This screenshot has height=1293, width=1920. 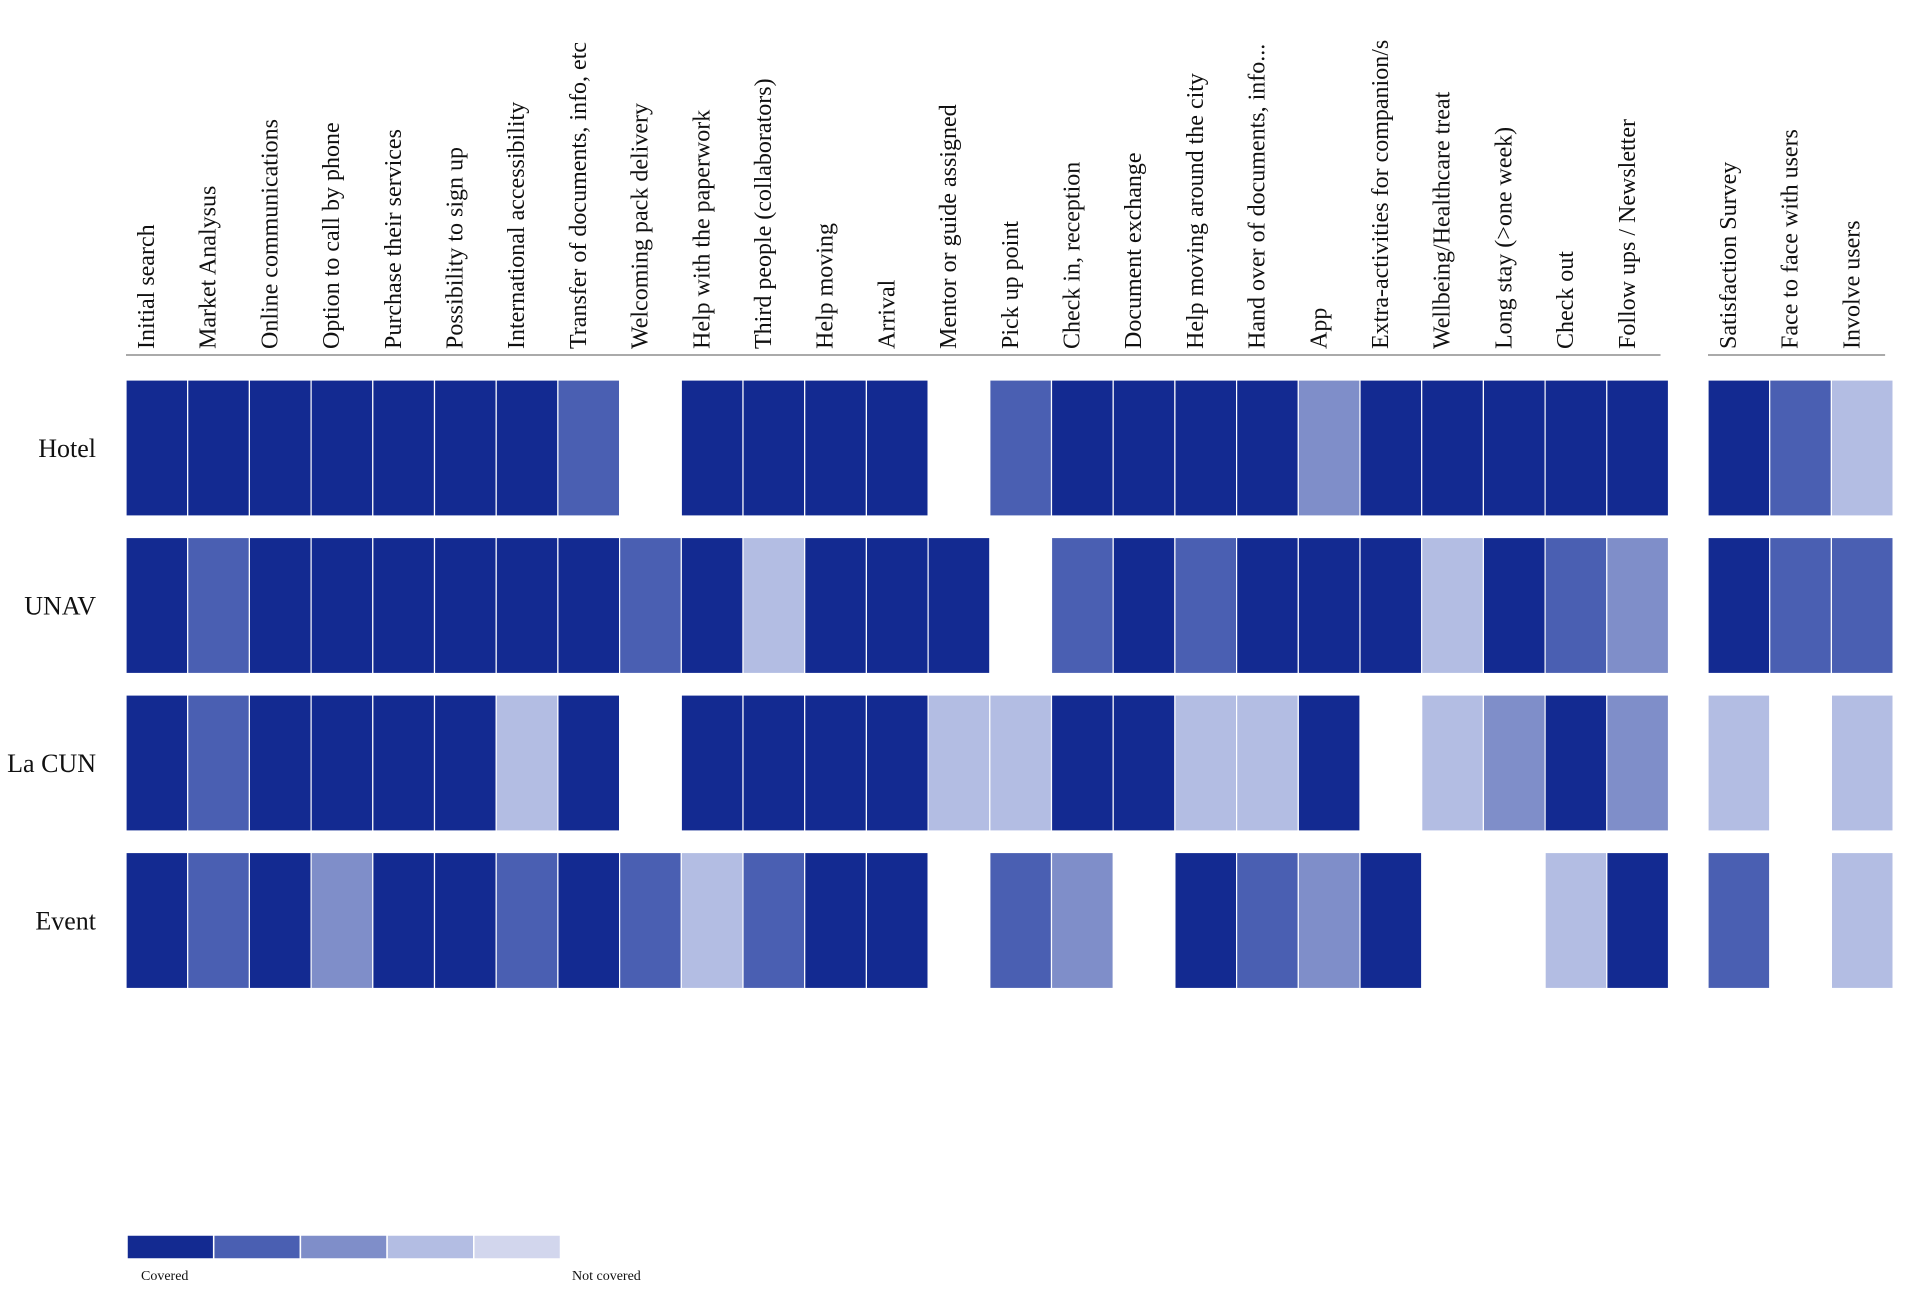 What do you see at coordinates (209, 267) in the screenshot?
I see `column-label: Market Analysus` at bounding box center [209, 267].